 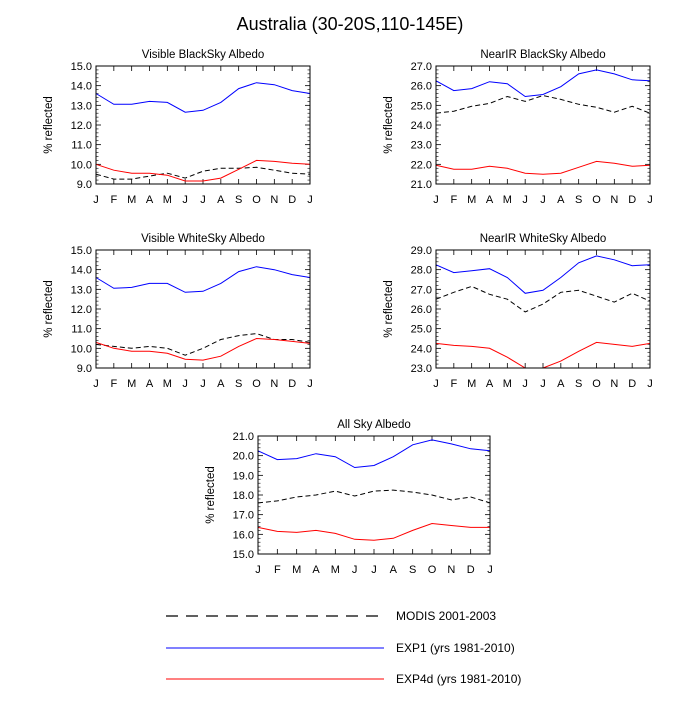 What do you see at coordinates (243, 457) in the screenshot?
I see `y-tick-label: 20.0` at bounding box center [243, 457].